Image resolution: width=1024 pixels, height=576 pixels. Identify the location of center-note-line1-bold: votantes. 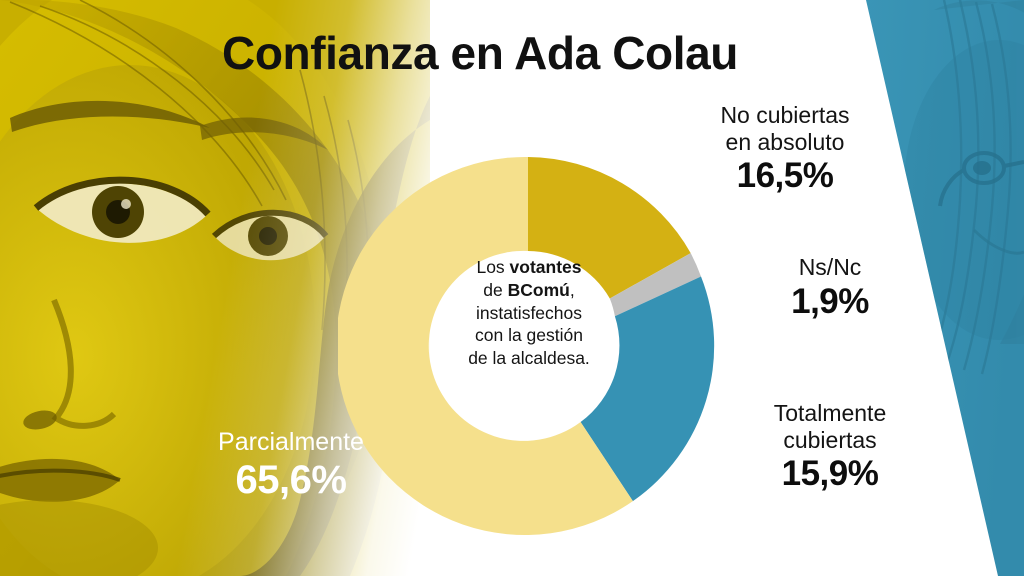
(545, 267).